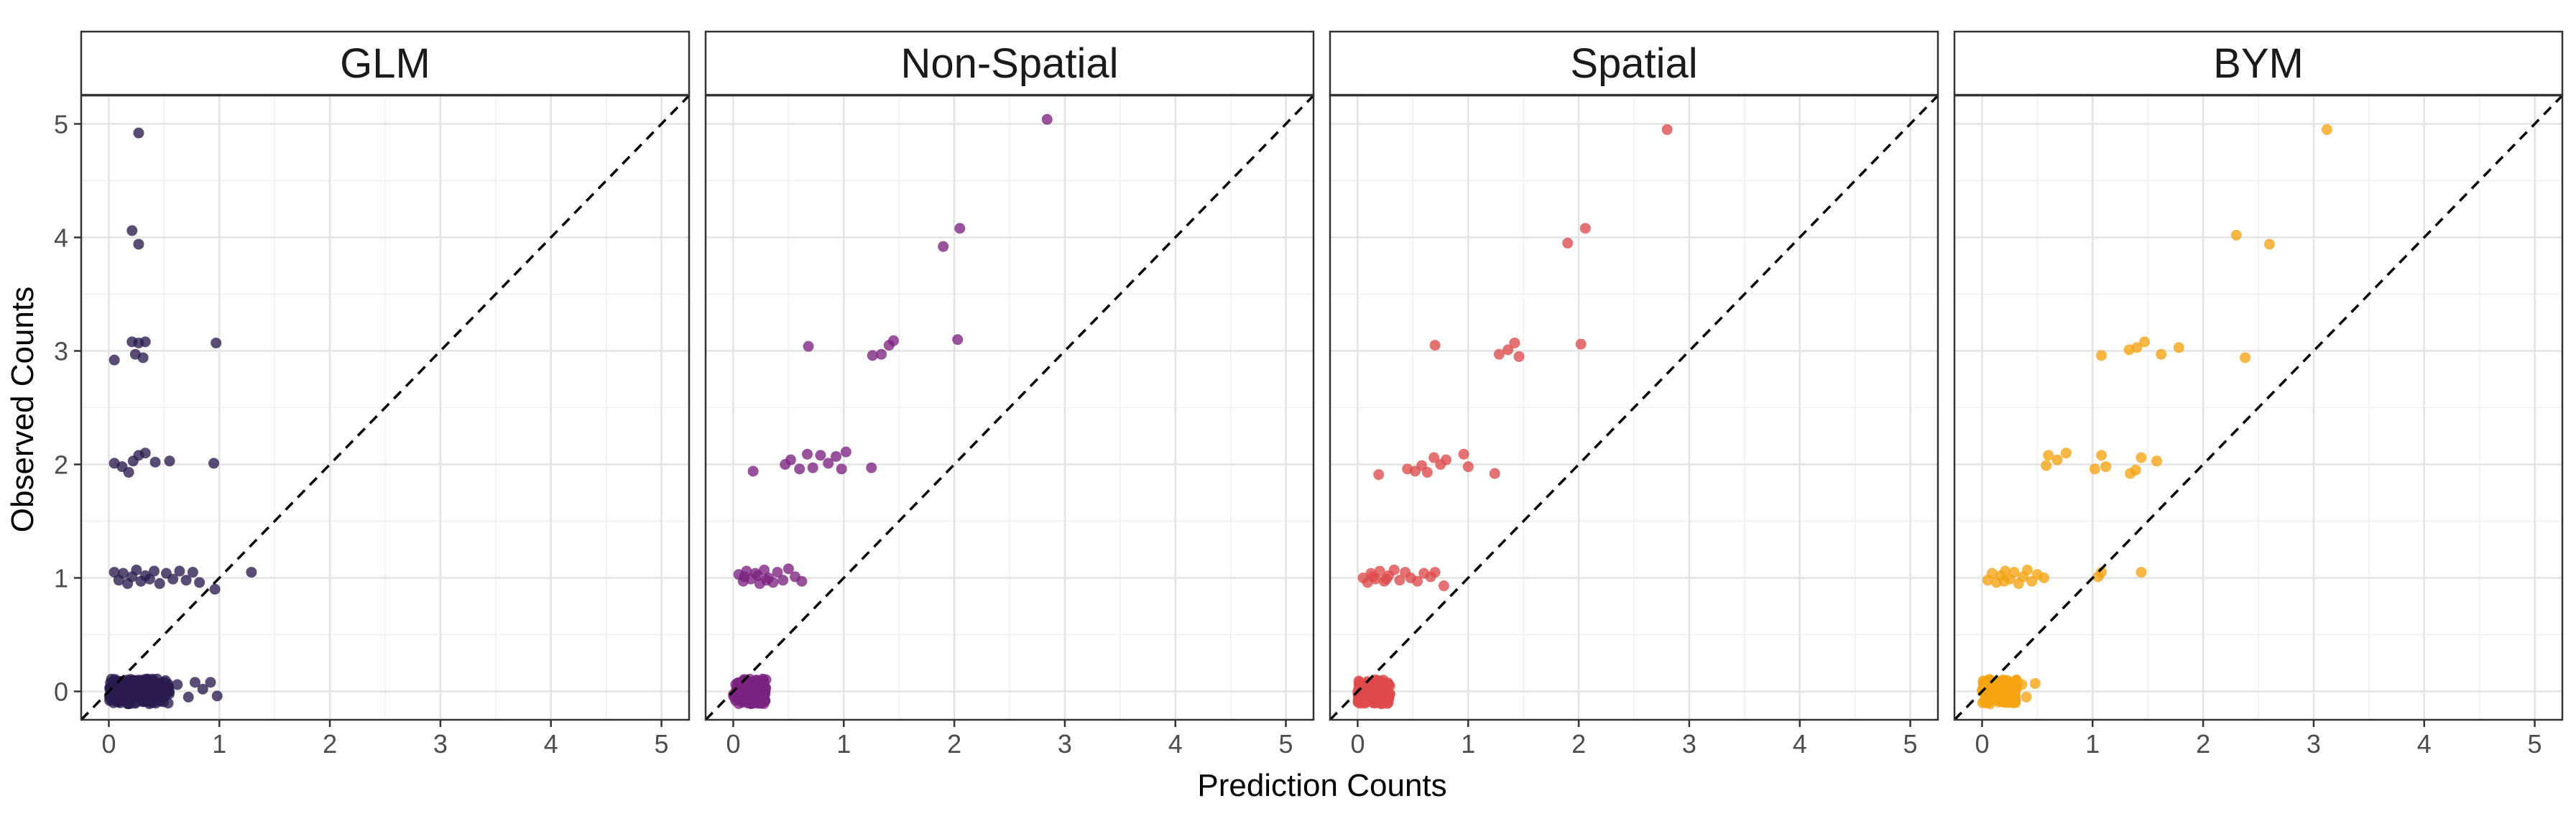  What do you see at coordinates (61, 692) in the screenshot?
I see `y-tick-label: 0` at bounding box center [61, 692].